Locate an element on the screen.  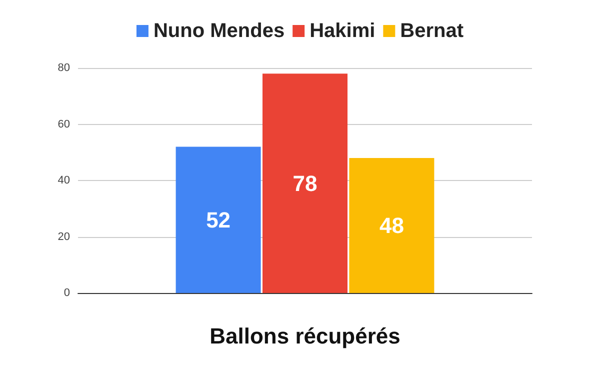
y-tick-label: 60 is located at coordinates (64, 124).